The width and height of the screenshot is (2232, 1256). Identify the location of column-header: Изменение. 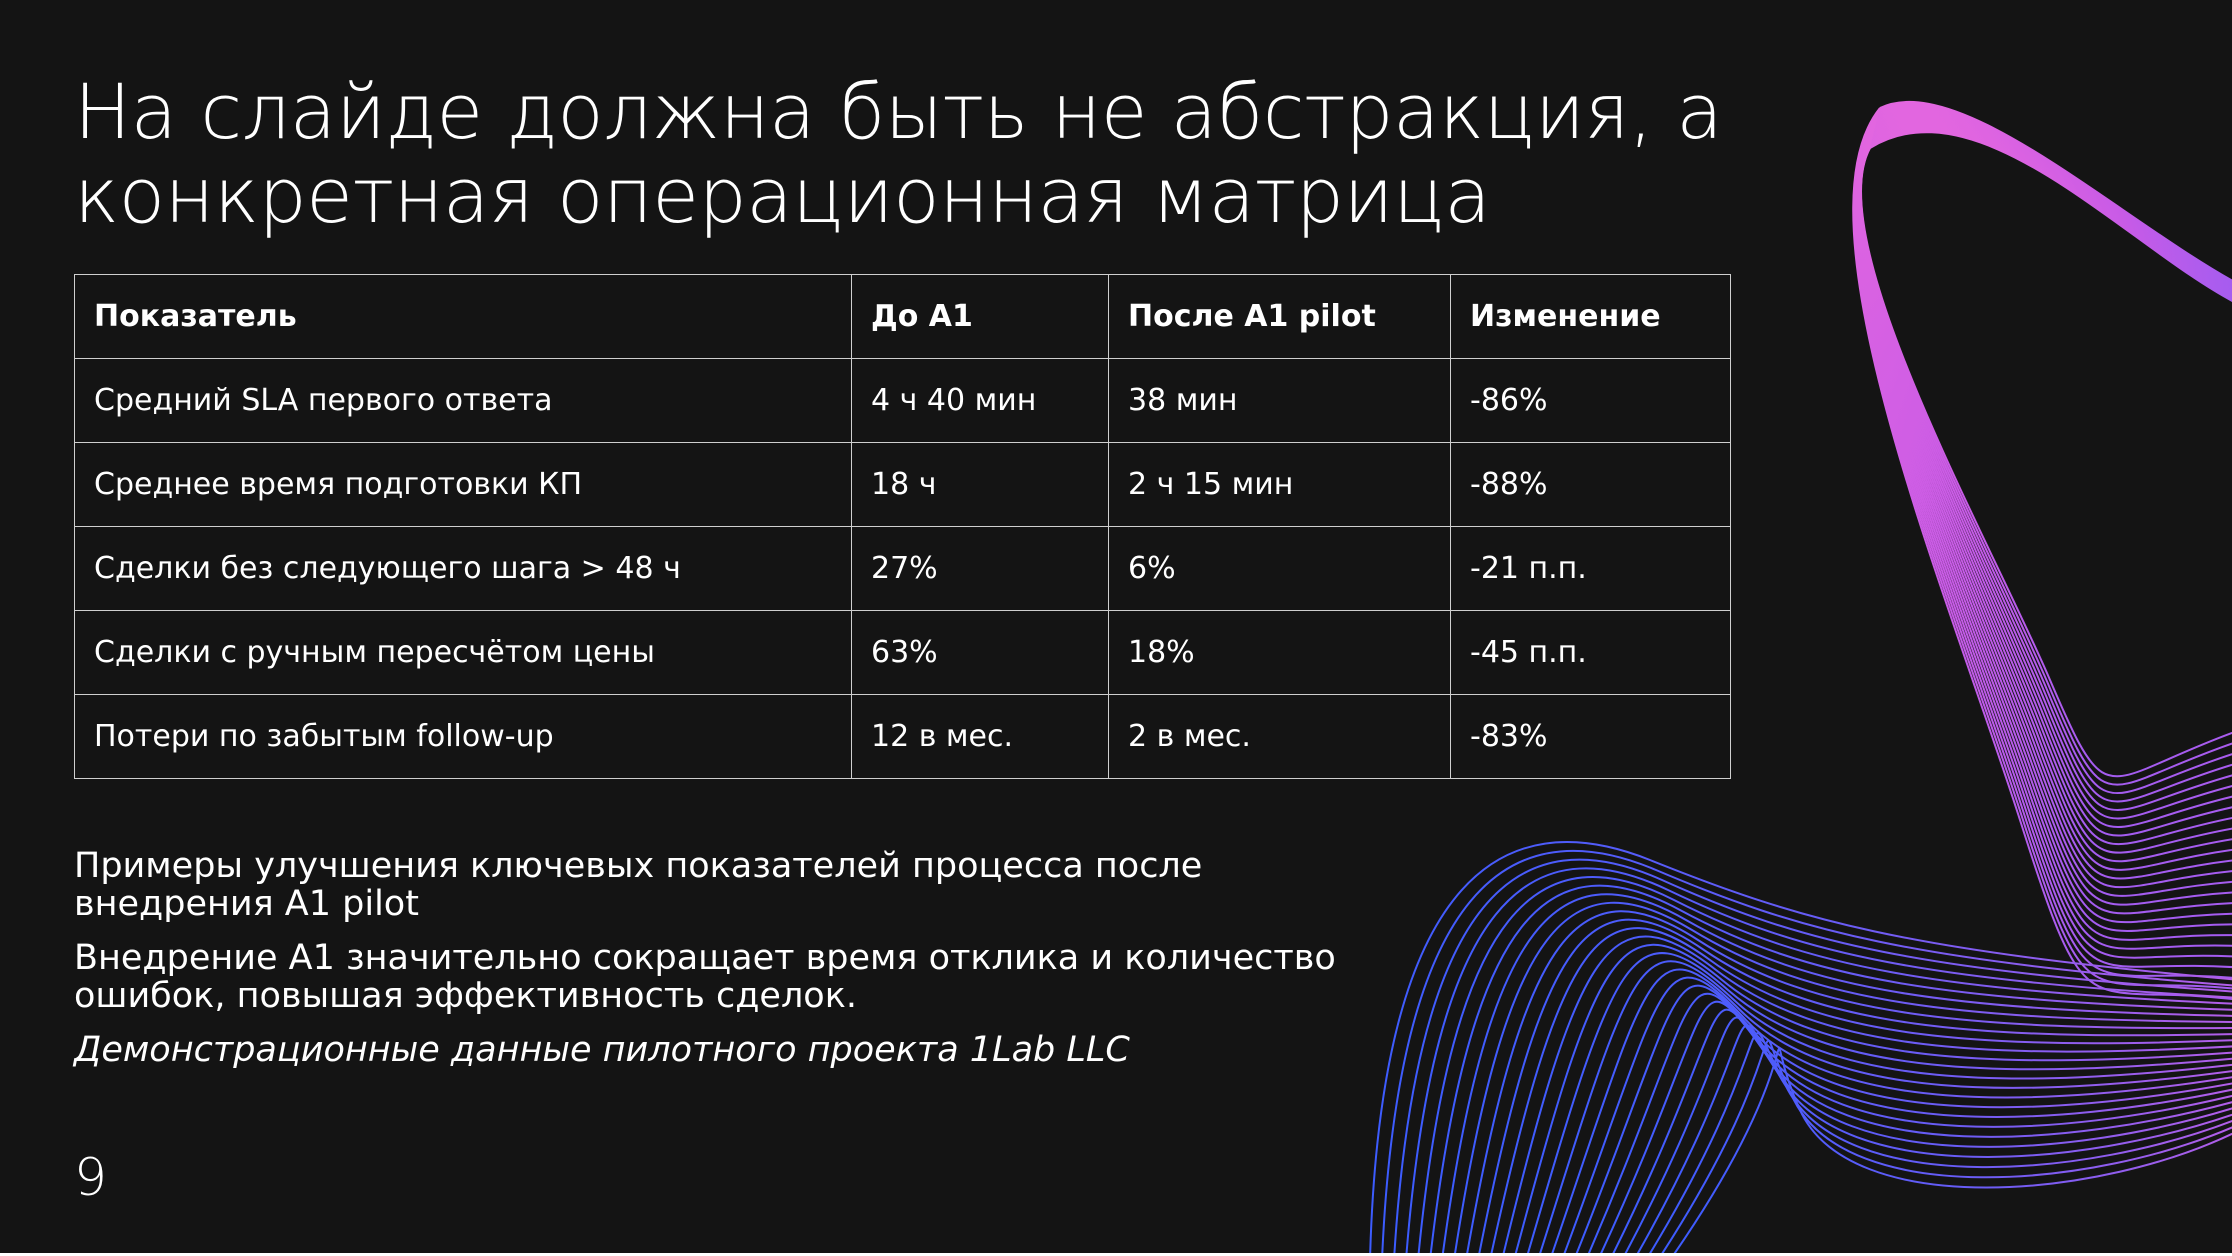
(1590, 316).